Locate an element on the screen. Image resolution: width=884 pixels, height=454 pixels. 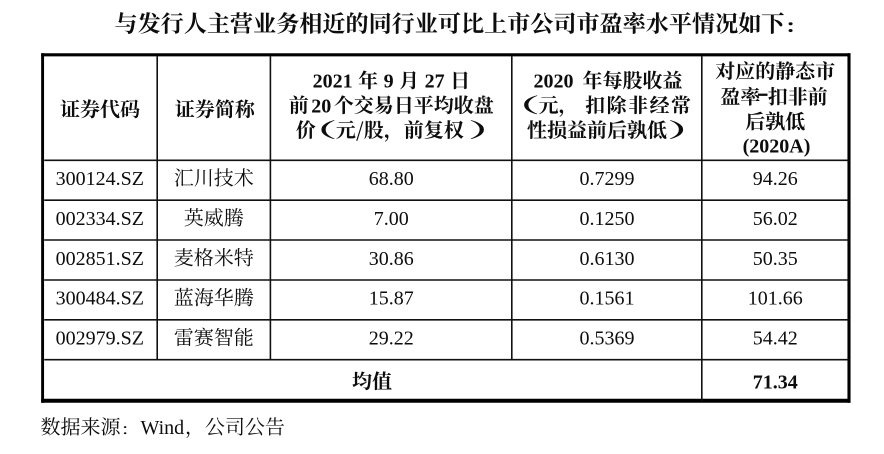
svg-text: 0.1250 is located at coordinates (607, 219).